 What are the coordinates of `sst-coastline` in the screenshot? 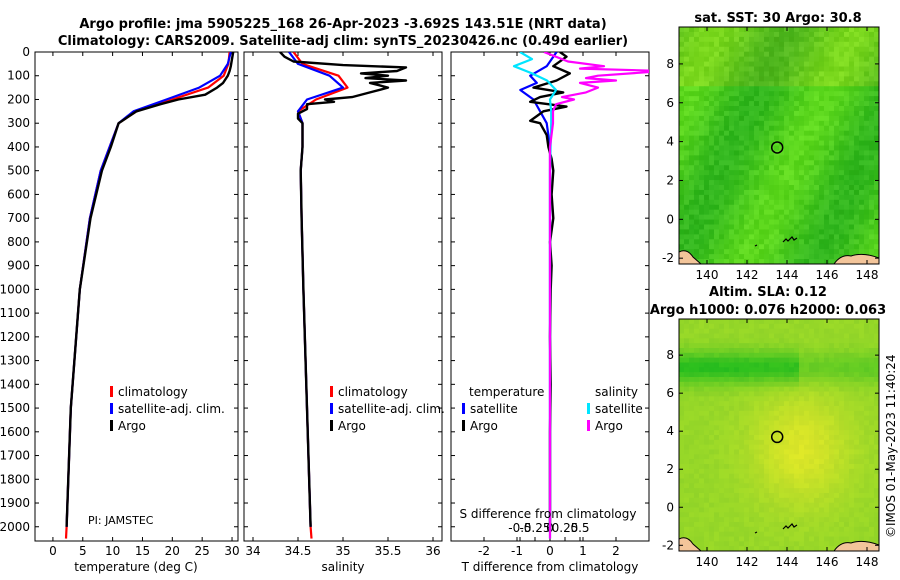 It's located at (779, 250).